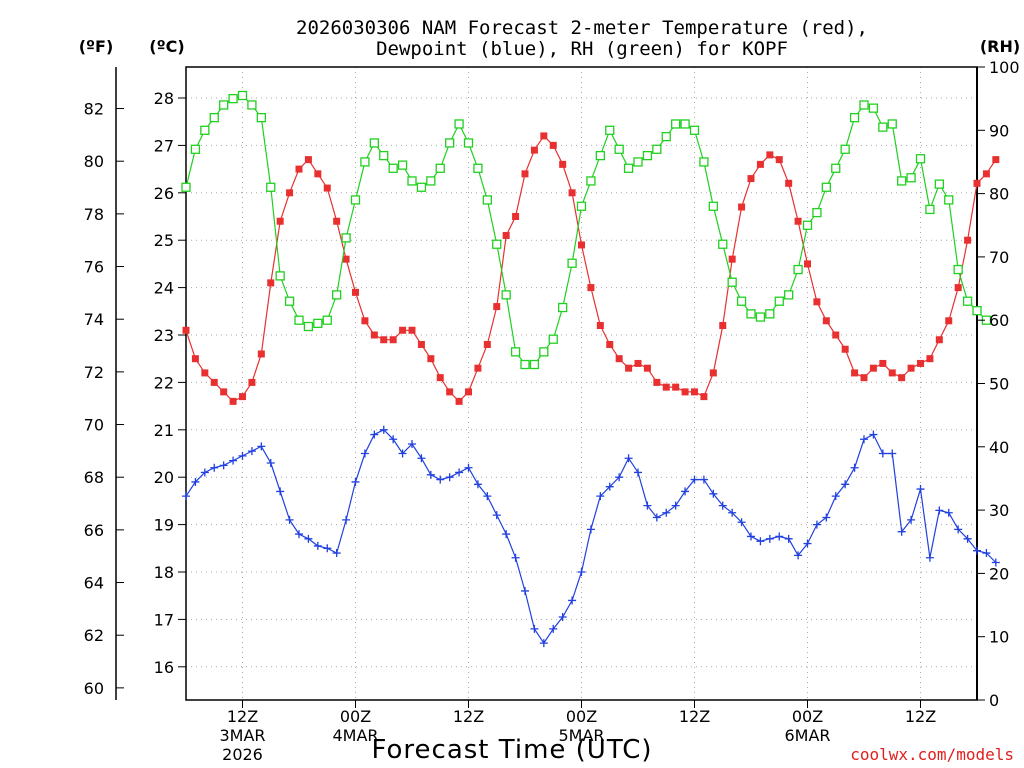 This screenshot has height=768, width=1024. Describe the element at coordinates (1000, 46) in the screenshot. I see `rh-axis-unit: (RH)` at that location.